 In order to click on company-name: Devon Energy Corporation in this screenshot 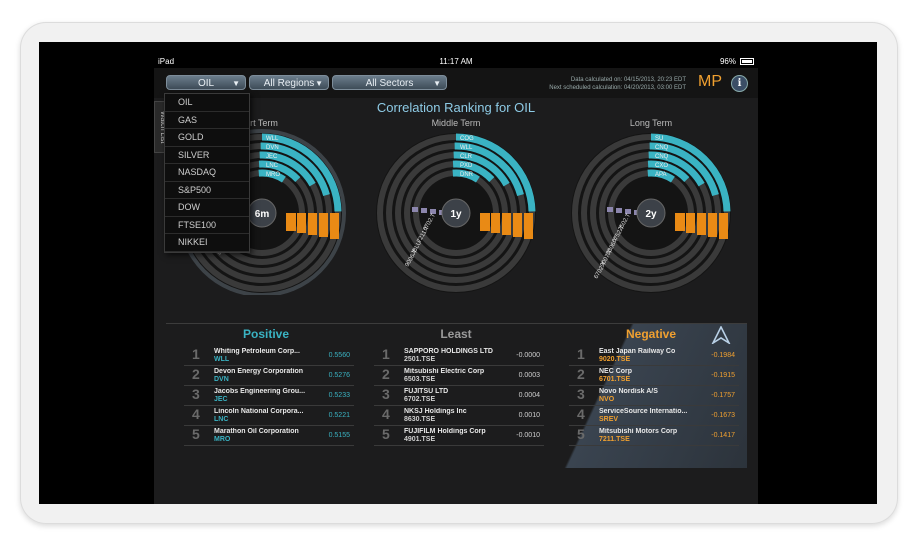, I will do `click(264, 371)`.